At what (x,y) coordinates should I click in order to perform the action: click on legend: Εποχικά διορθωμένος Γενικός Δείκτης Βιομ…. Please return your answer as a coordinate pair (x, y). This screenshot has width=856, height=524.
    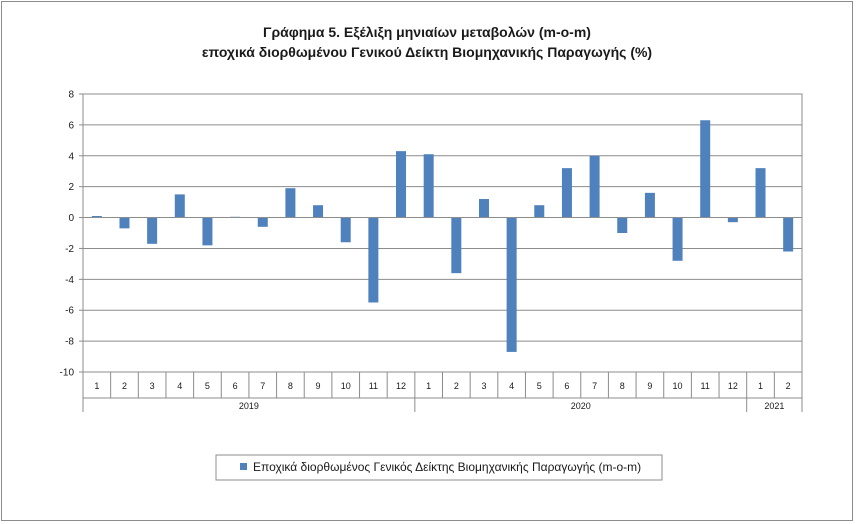
    Looking at the image, I should click on (439, 467).